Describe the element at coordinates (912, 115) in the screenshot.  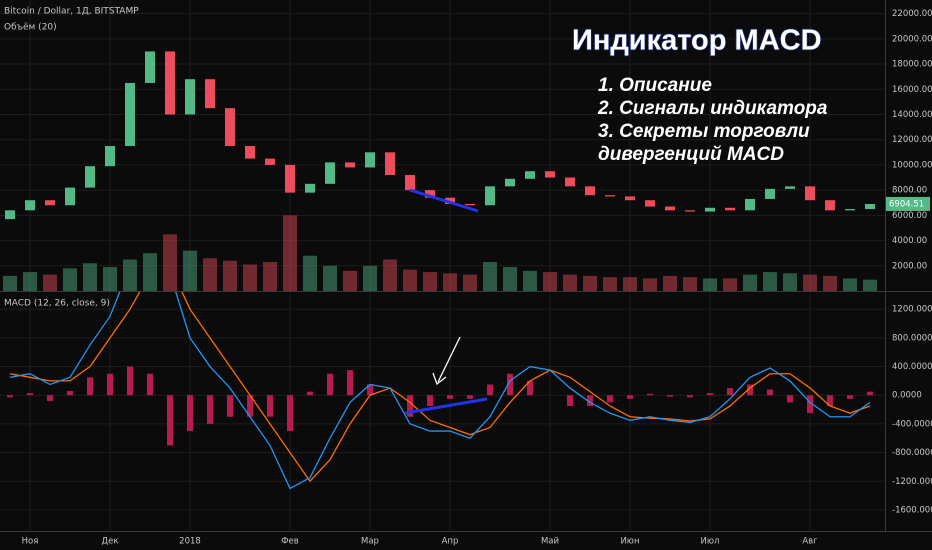
I see `y-tick-label: 14000.00` at that location.